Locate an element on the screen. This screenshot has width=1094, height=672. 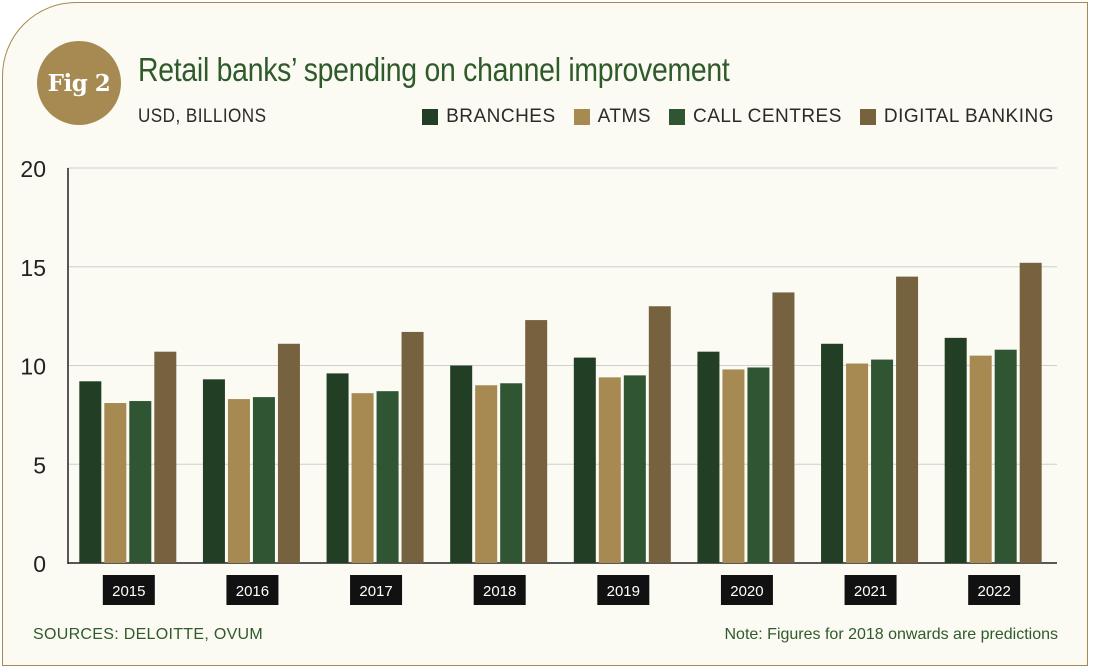
bar-digital-banking-2015 is located at coordinates (165, 457).